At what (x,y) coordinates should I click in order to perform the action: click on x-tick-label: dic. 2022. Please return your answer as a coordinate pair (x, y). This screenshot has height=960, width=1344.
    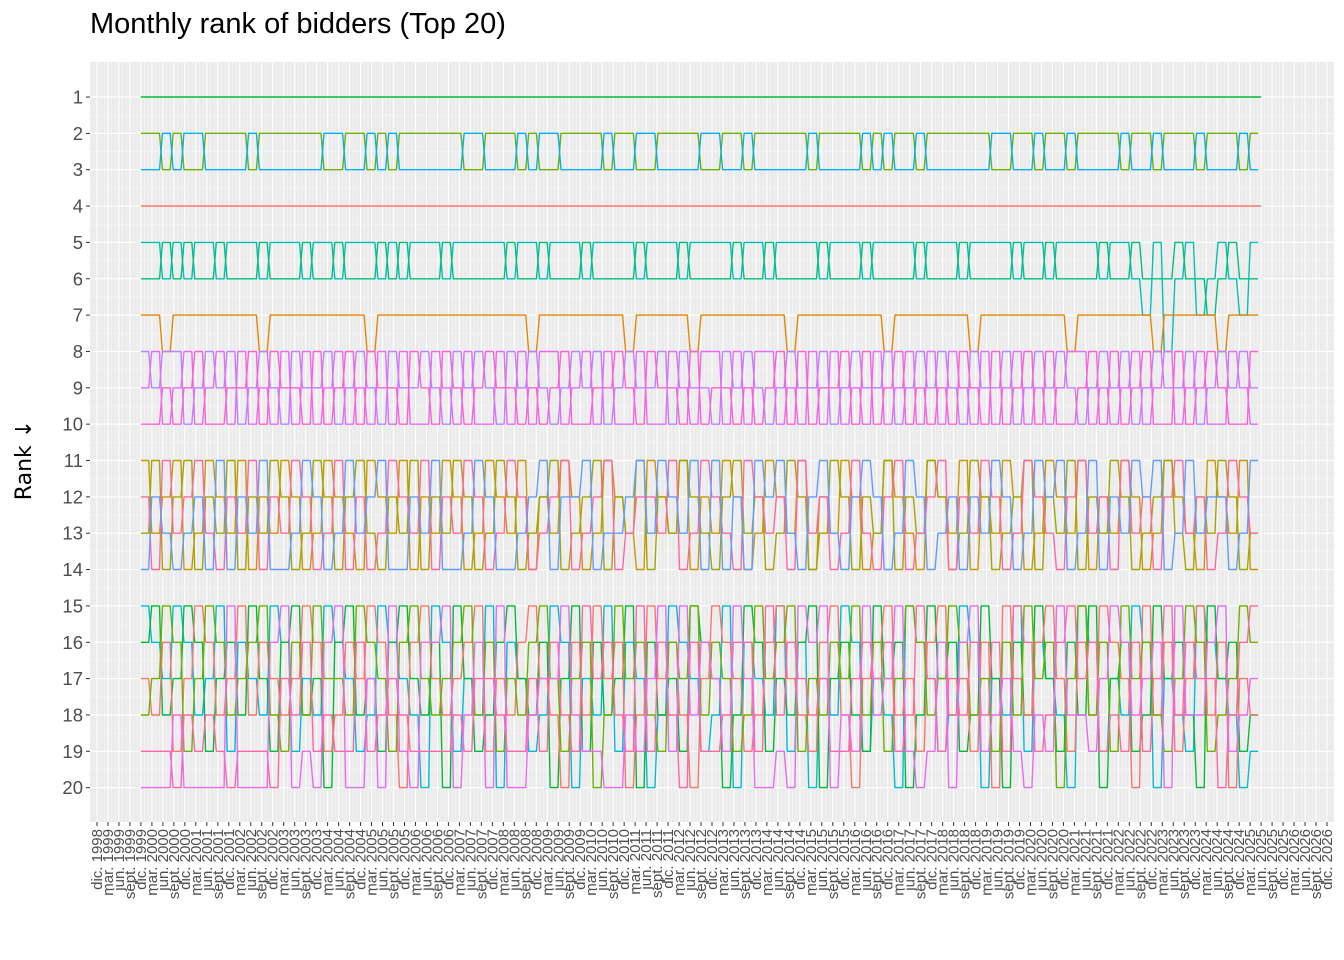
    Looking at the image, I should click on (1151, 859).